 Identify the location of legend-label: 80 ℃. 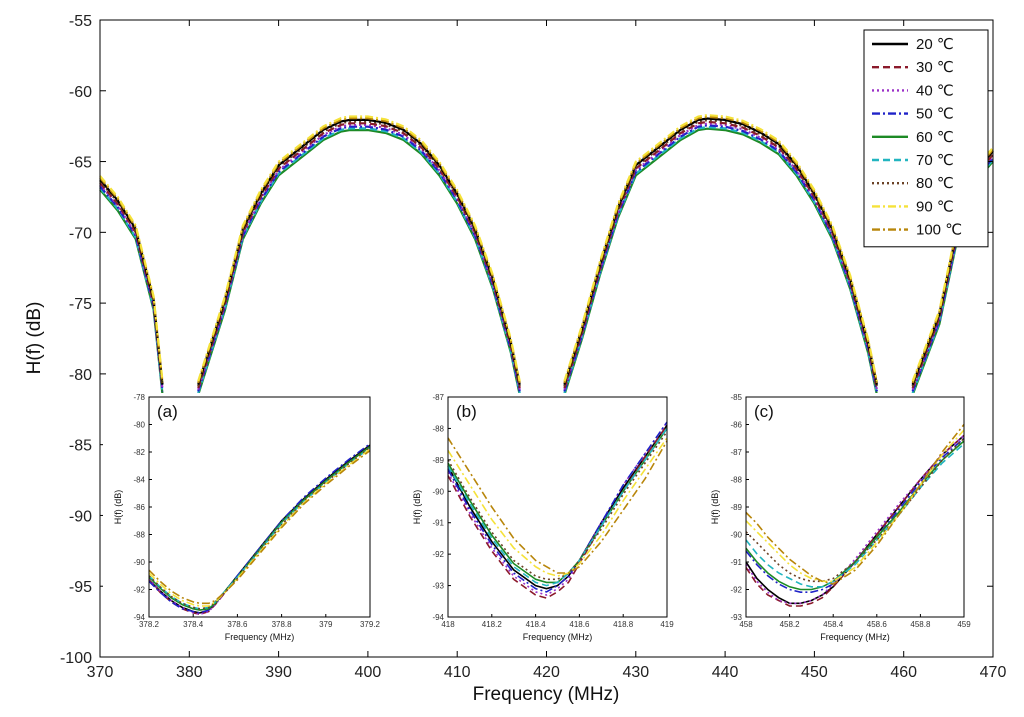
(935, 183).